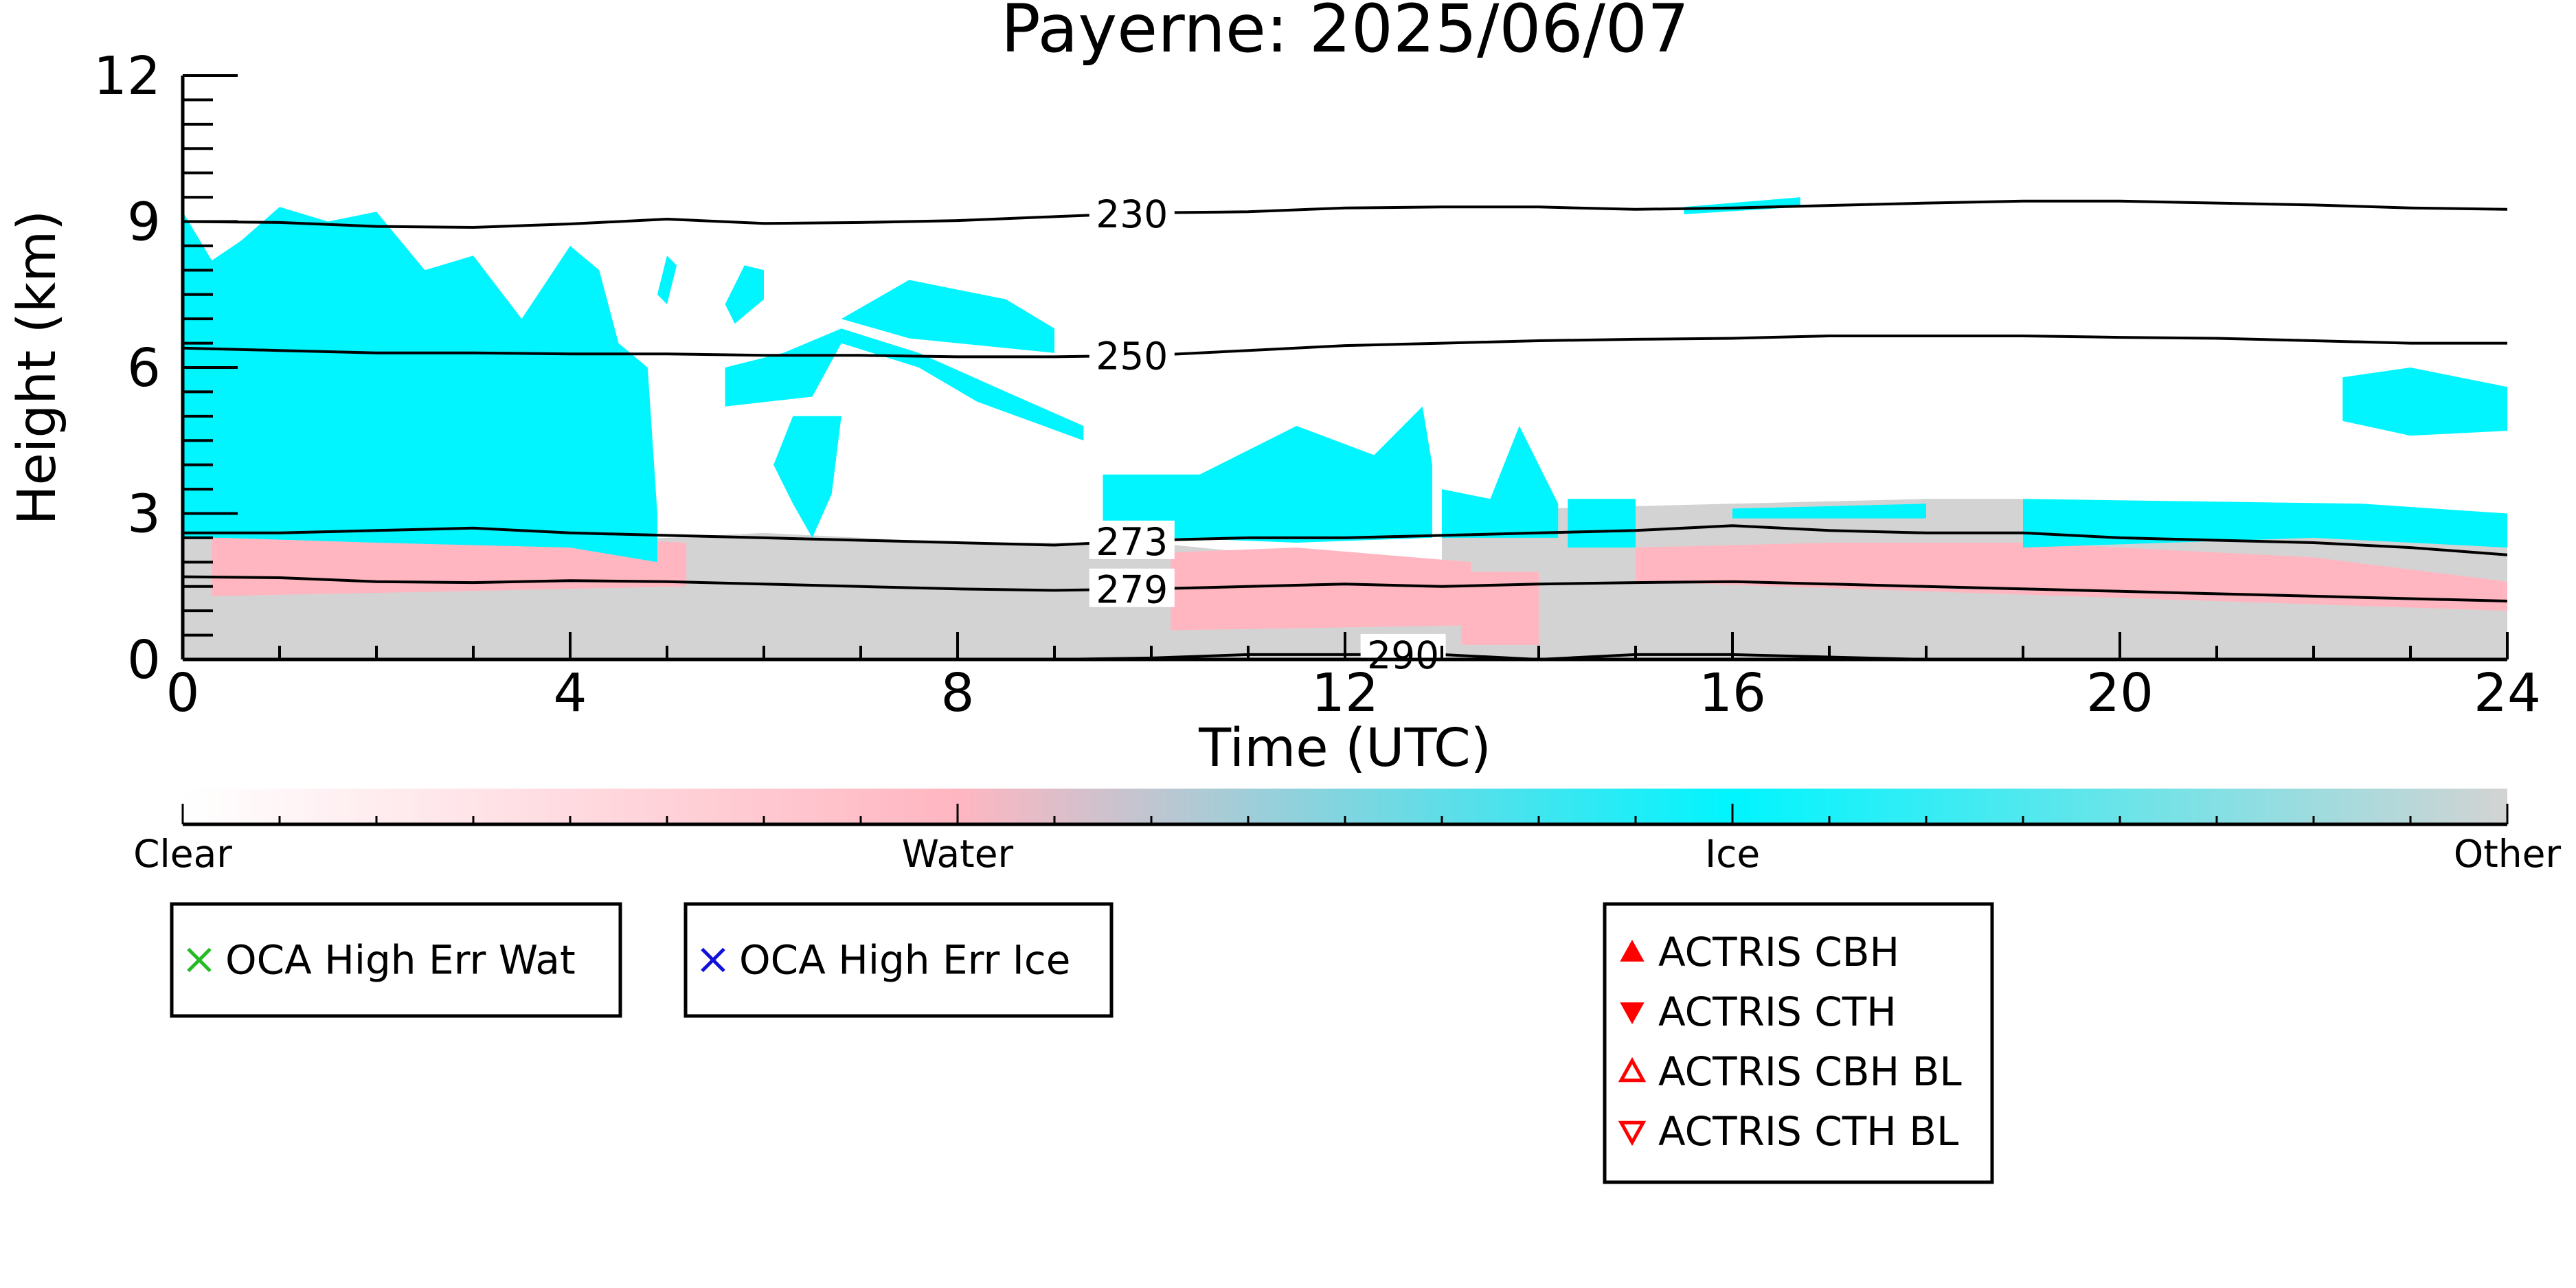 Image resolution: width=2576 pixels, height=1288 pixels. Describe the element at coordinates (1345, 814) in the screenshot. I see `colorbar-ticks` at that location.